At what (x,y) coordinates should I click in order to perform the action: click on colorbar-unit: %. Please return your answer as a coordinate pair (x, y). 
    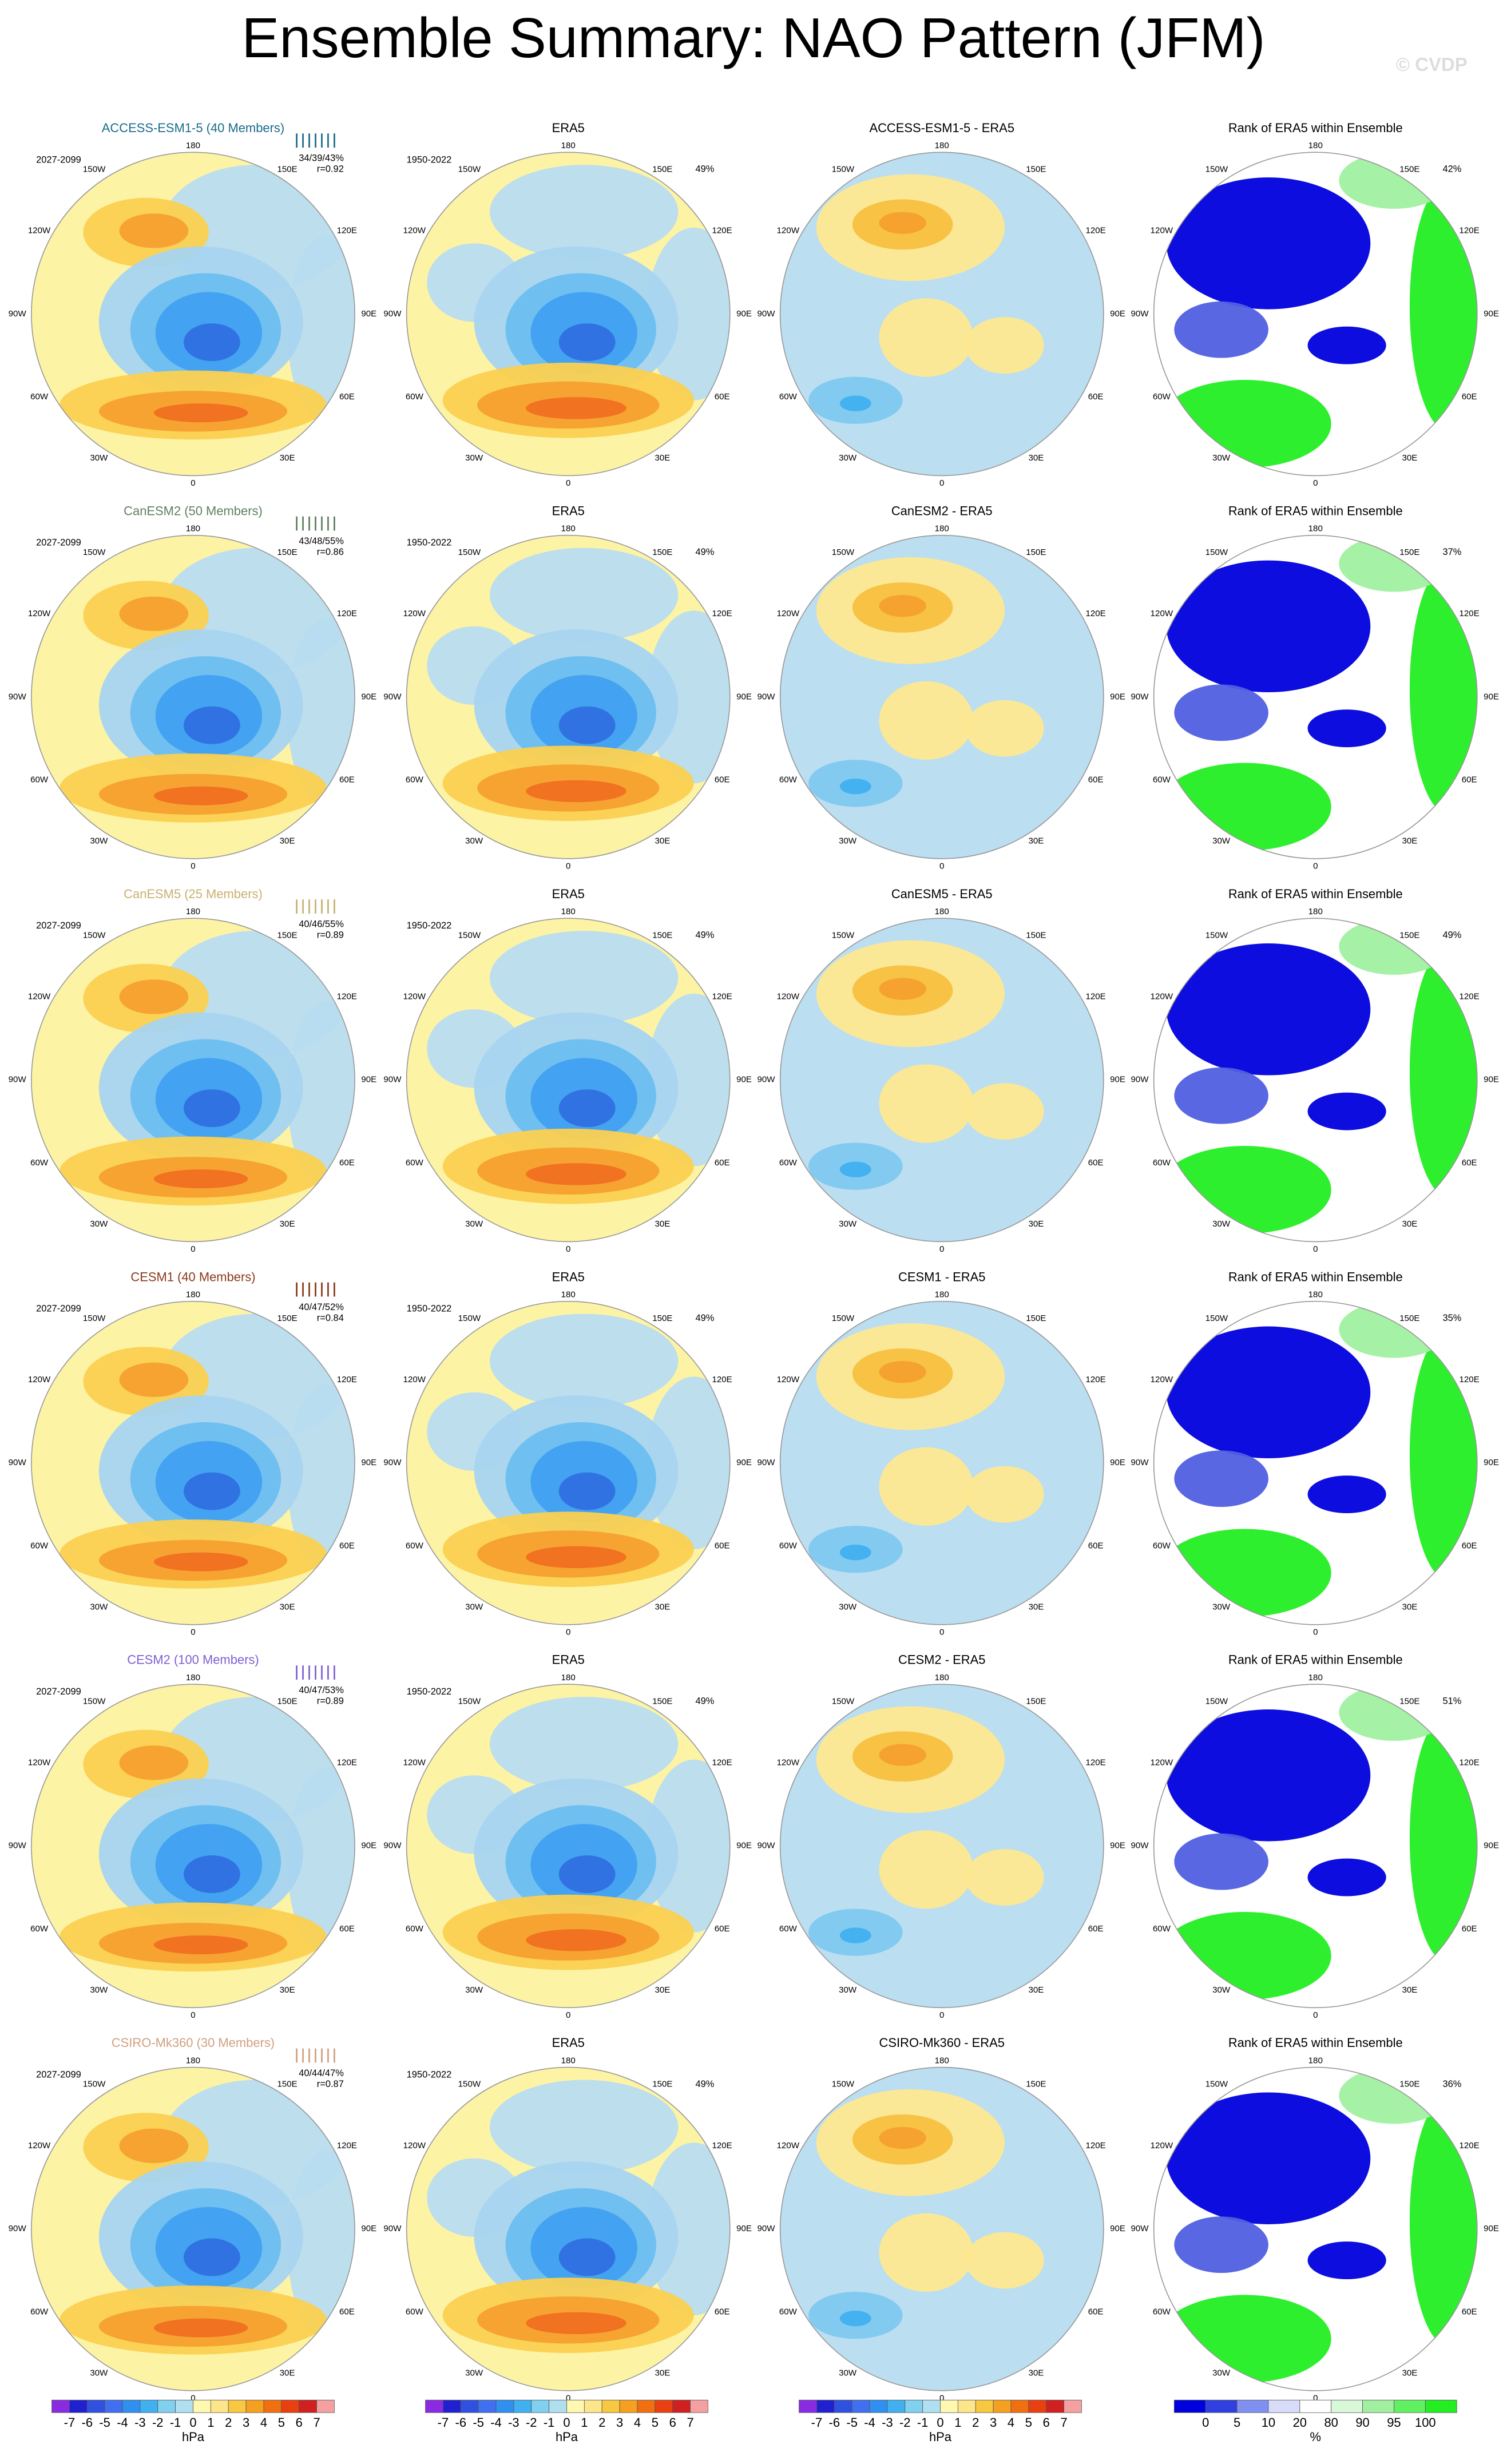
    Looking at the image, I should click on (1316, 2437).